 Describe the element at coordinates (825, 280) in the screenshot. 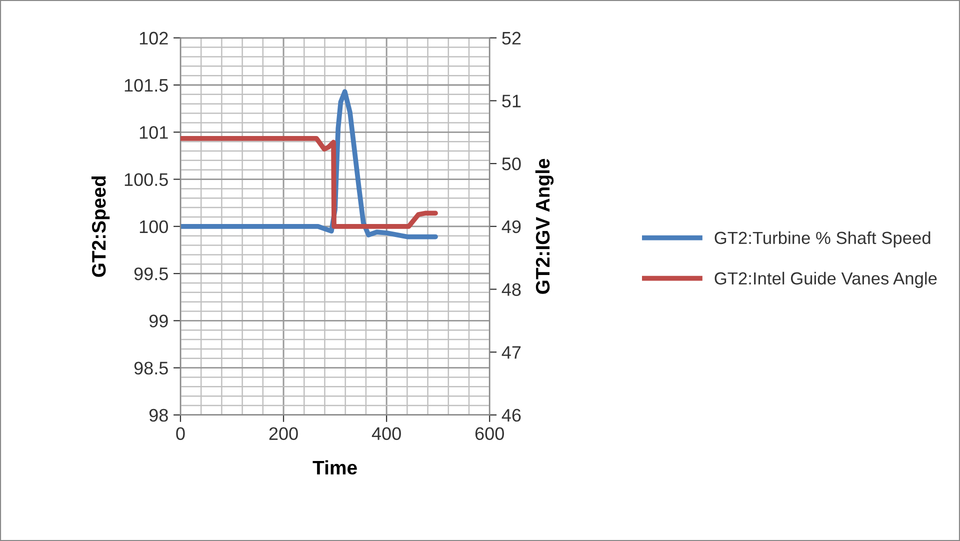

I see `legend-label: GT2:Intel Guide Vanes Angle` at that location.